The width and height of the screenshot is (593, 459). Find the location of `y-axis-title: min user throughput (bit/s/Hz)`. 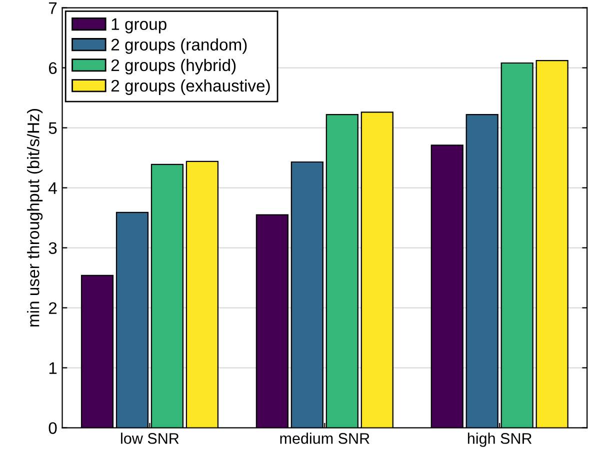

y-axis-title: min user throughput (bit/s/Hz) is located at coordinates (35, 217).